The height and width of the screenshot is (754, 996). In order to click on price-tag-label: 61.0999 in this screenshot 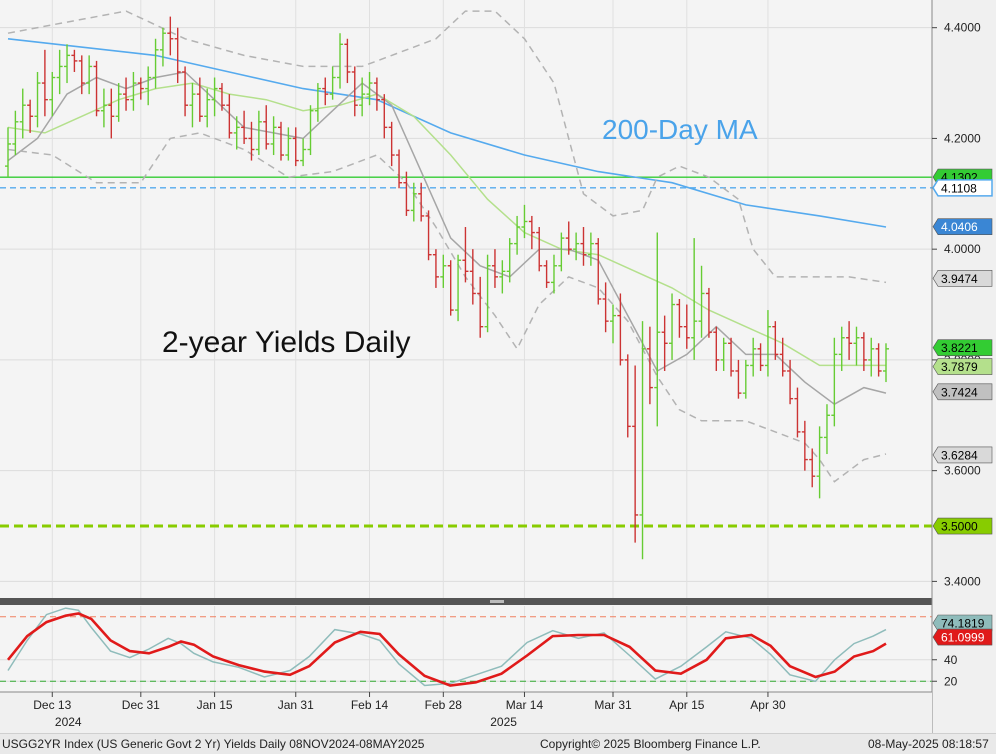, I will do `click(963, 638)`.